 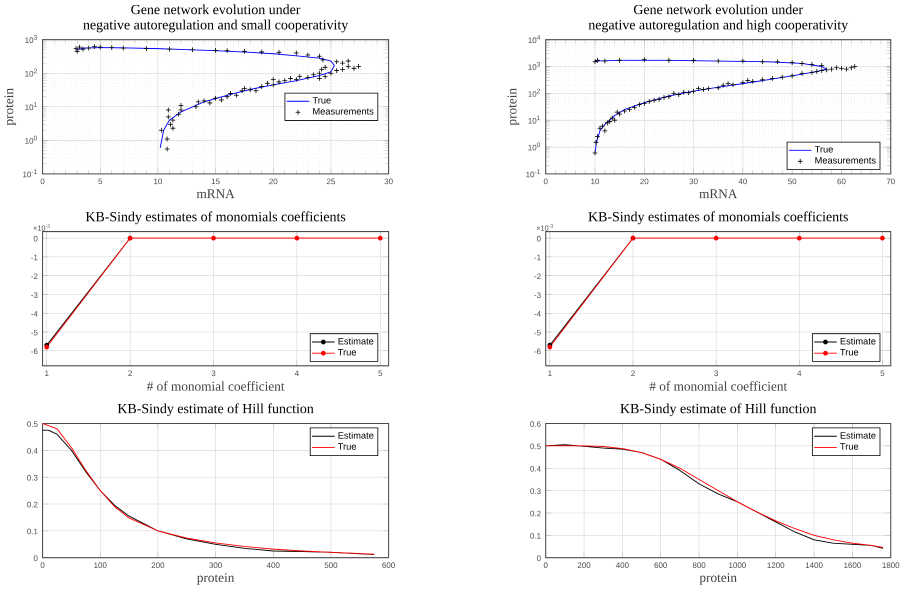 I want to click on chart-subtitle: negative autoregulation and small cooperativity, so click(x=215, y=26).